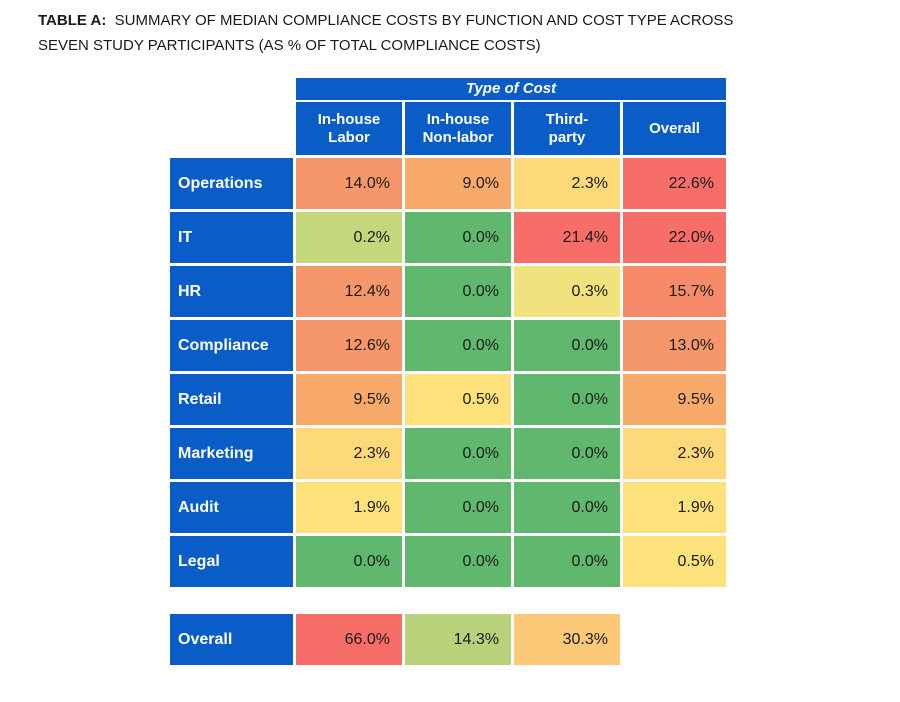  What do you see at coordinates (349, 237) in the screenshot?
I see `table-cell: 0.2%` at bounding box center [349, 237].